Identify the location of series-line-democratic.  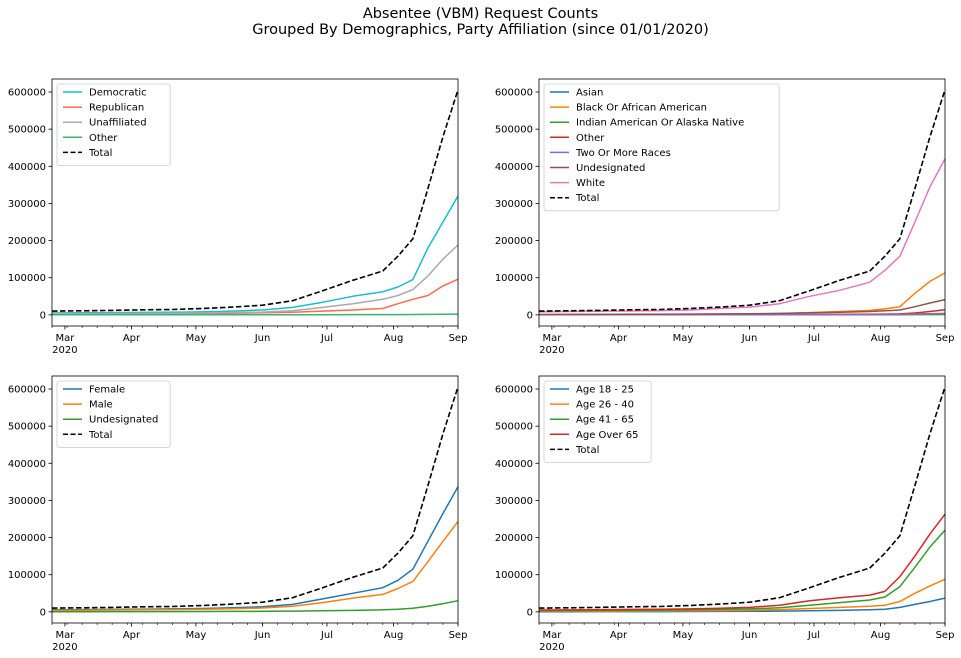
(255, 254).